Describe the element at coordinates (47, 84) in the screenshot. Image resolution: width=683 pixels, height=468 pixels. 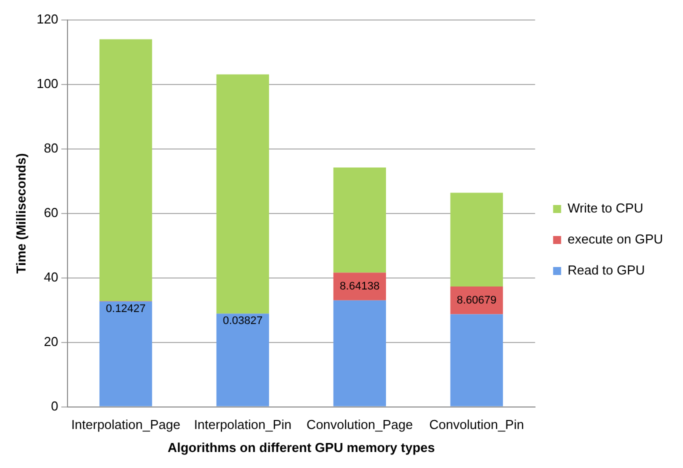
I see `y-tick-label: 100` at that location.